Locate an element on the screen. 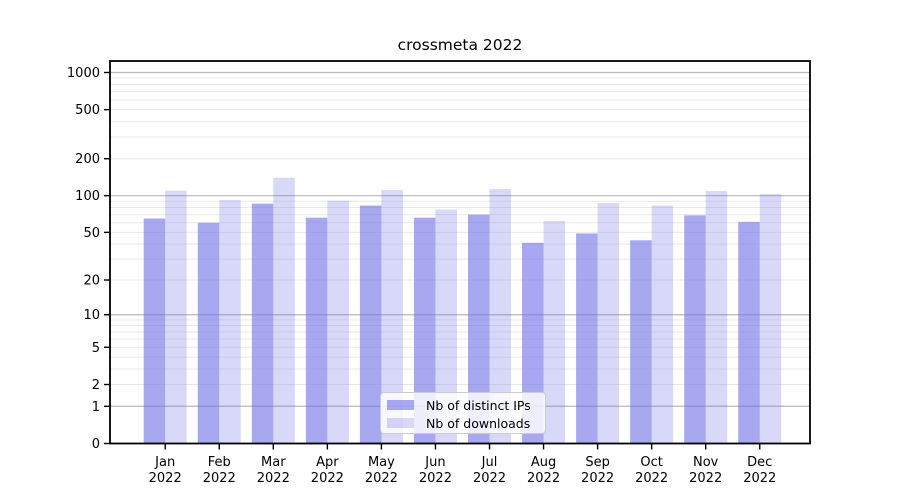  legend-entry-distinct-ips: Nb of distinct IPs is located at coordinates (463, 405).